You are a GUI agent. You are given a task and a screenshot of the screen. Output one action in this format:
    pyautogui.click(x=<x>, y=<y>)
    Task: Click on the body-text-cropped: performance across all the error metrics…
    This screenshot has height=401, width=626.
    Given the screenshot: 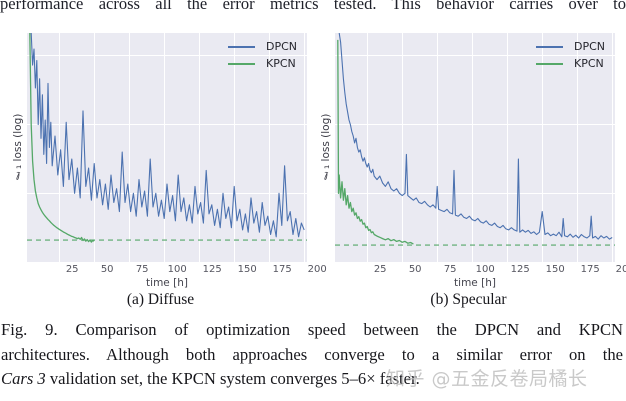 What is the action you would take?
    pyautogui.click(x=313, y=6)
    